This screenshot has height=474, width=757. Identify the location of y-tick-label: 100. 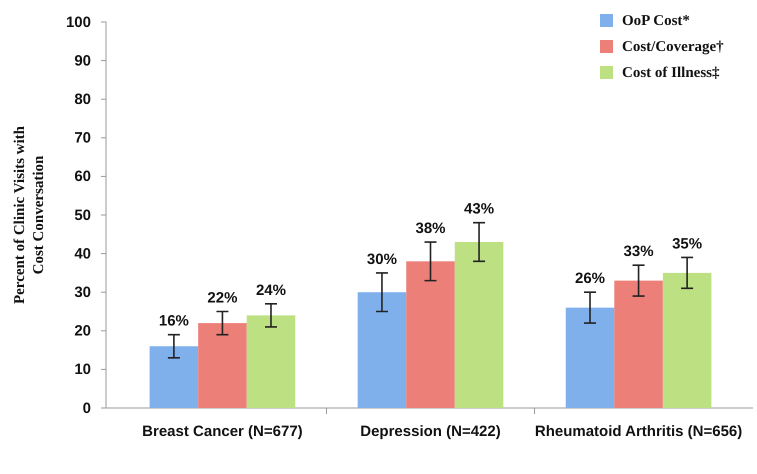
(78, 22).